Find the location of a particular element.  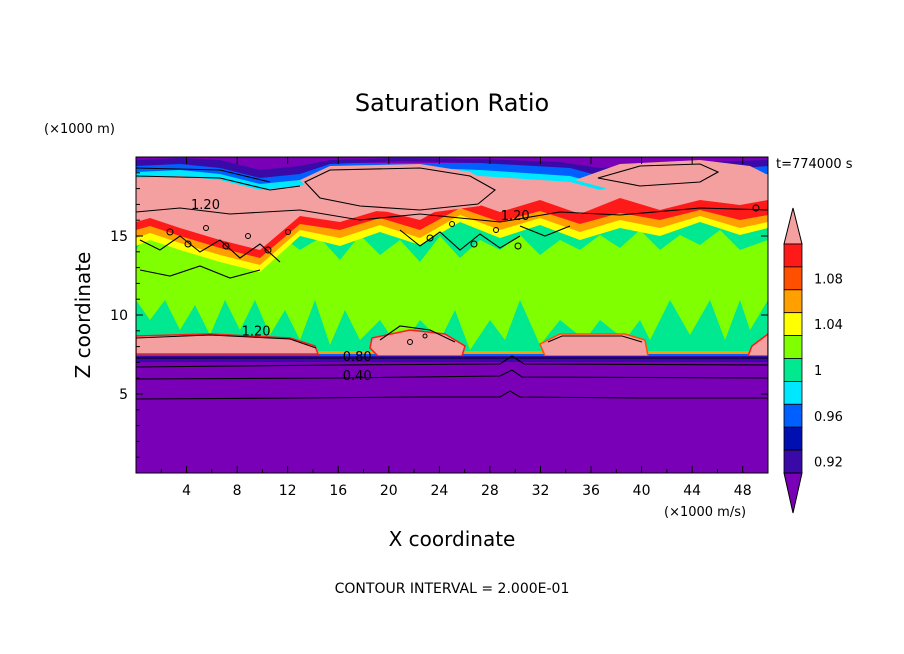

cloud-low-middle is located at coordinates (417, 343).